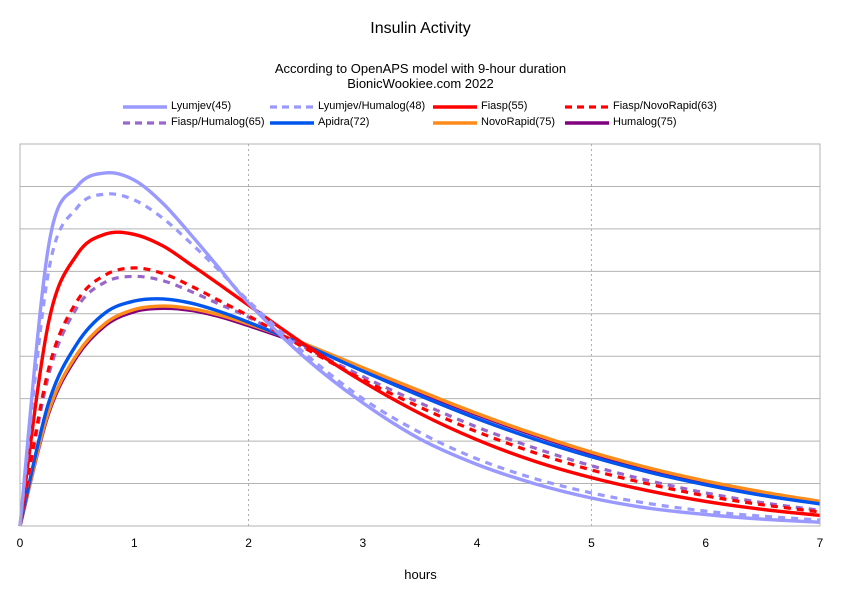  I want to click on x-tick-label: 0, so click(20, 543).